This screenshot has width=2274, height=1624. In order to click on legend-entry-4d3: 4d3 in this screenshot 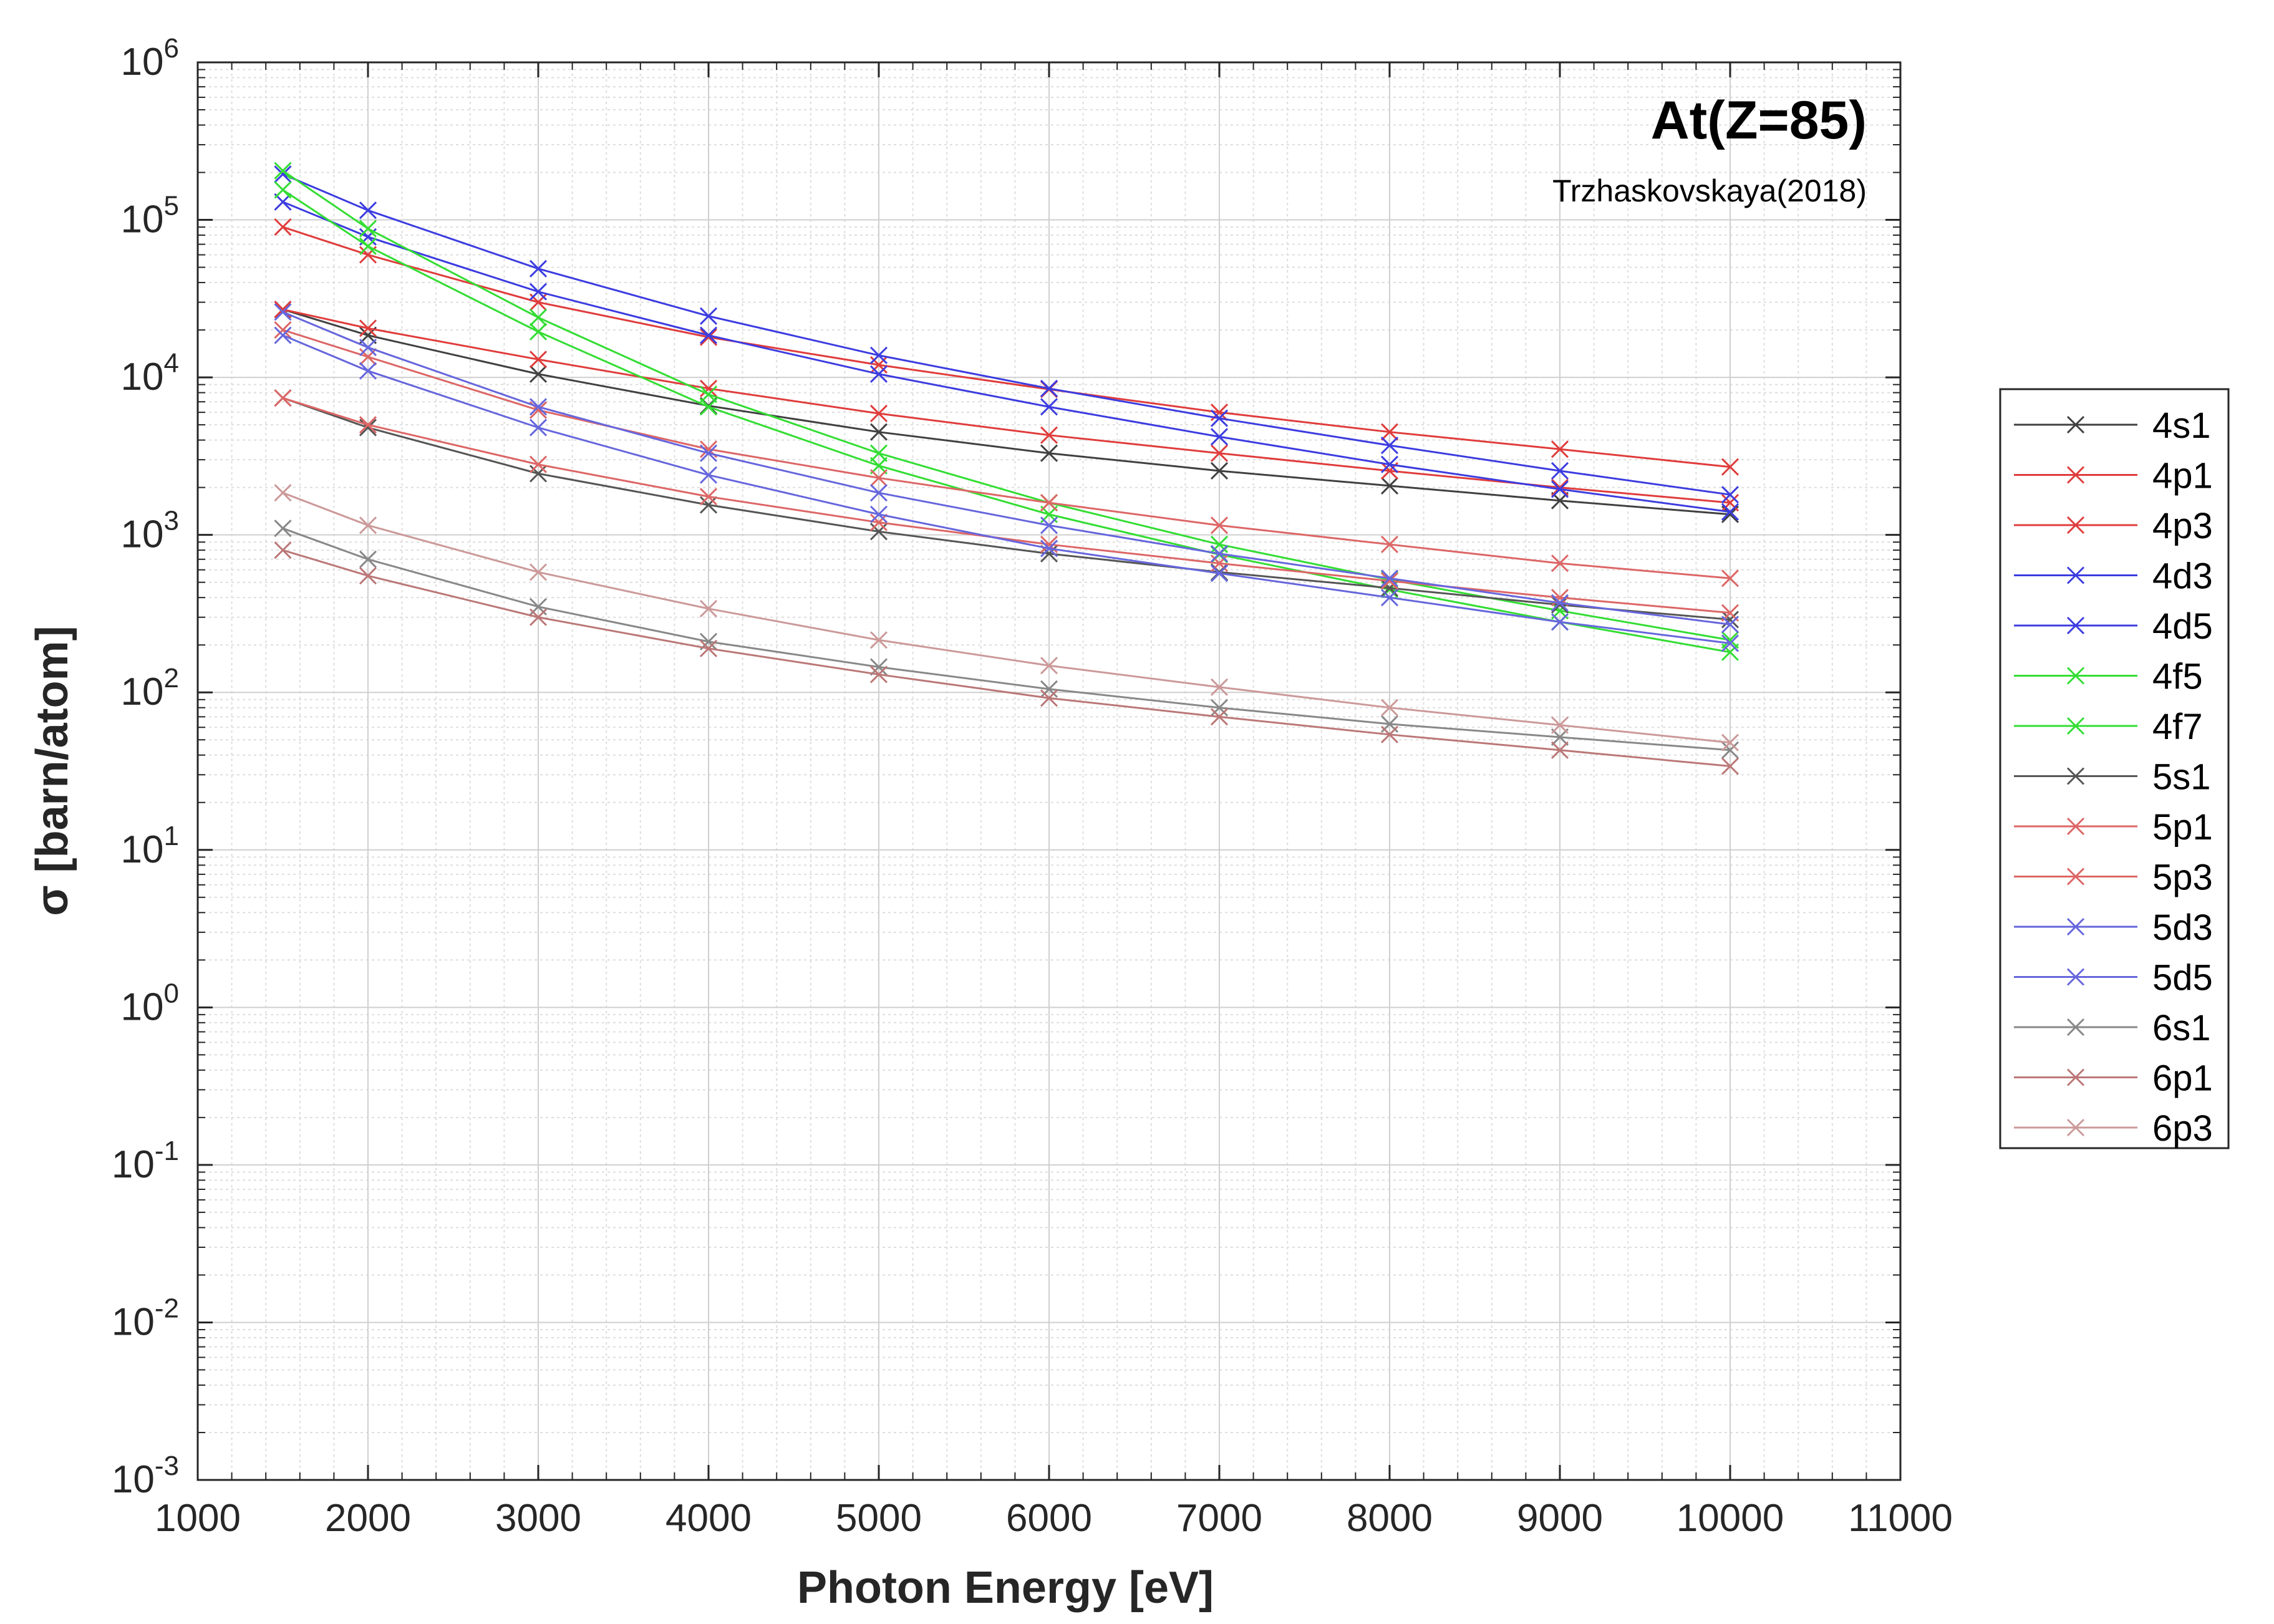, I will do `click(2113, 576)`.